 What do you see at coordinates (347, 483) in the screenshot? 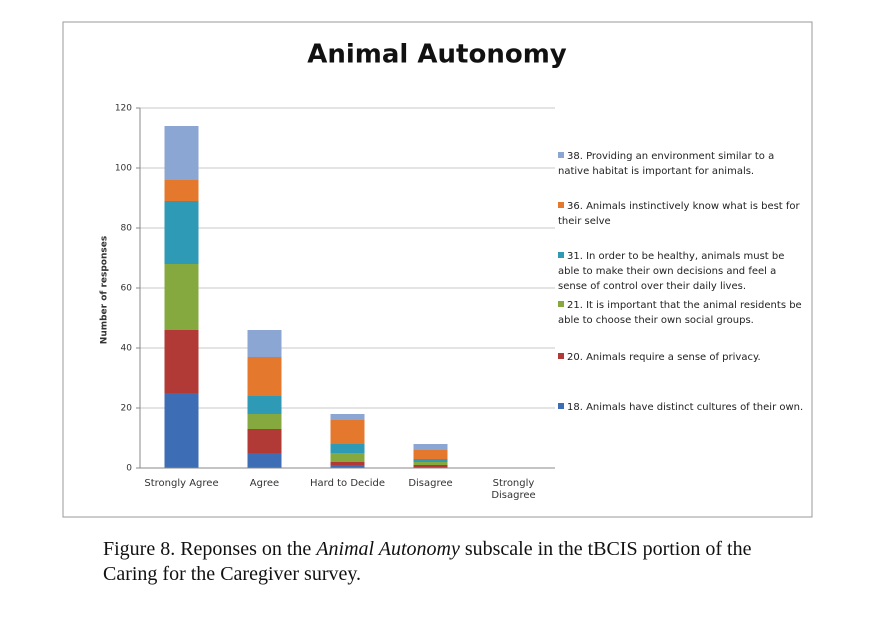
I see `x-tick-label: Hard to Decide` at bounding box center [347, 483].